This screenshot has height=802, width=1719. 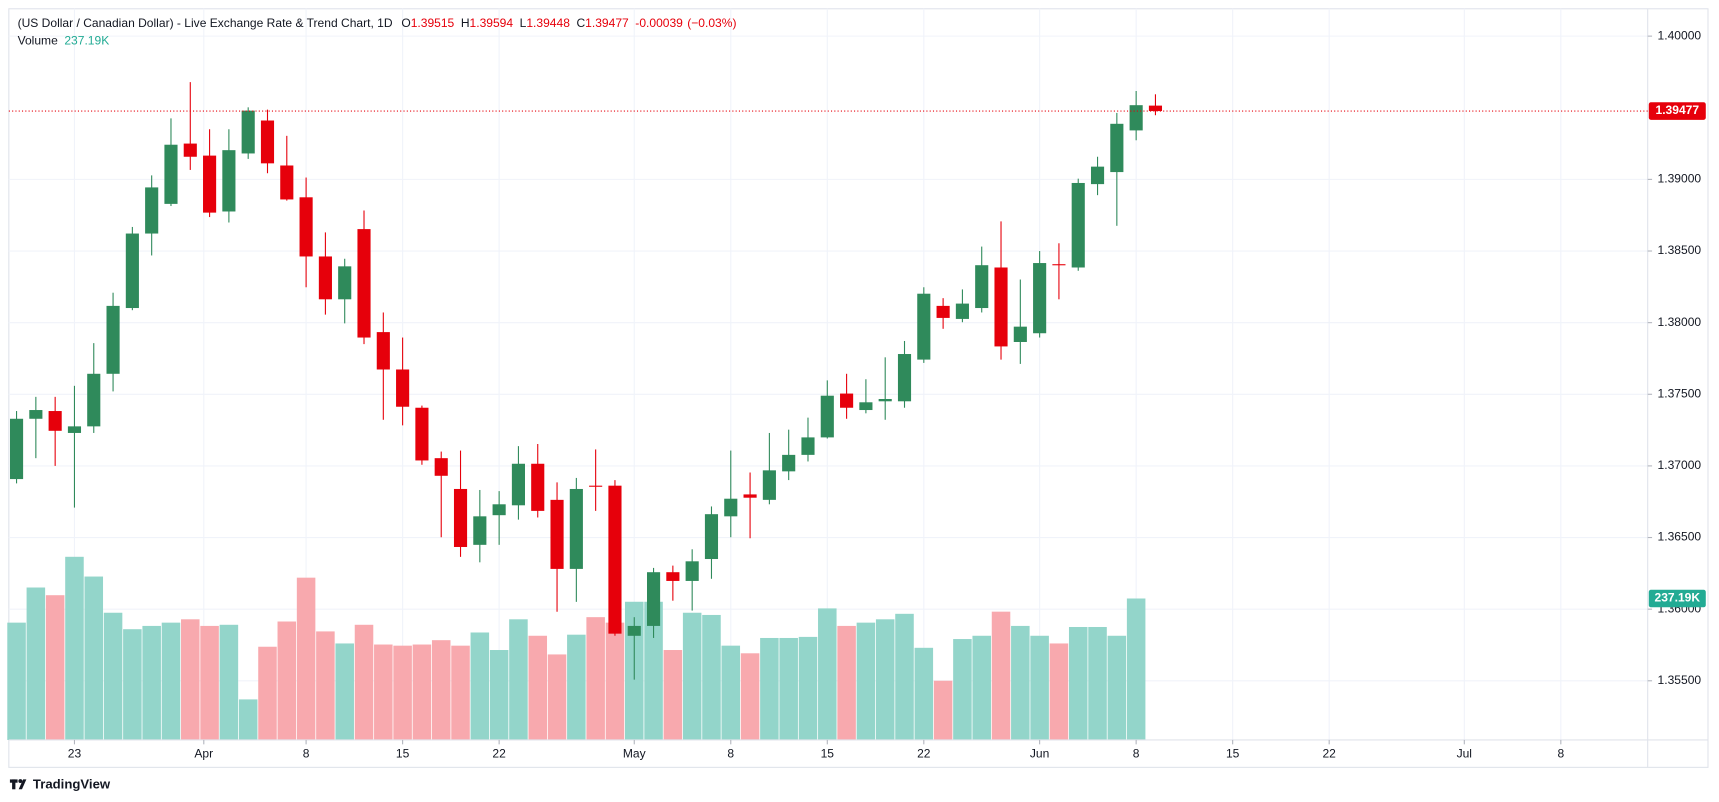 I want to click on change-percent: (−0.03%), so click(x=711, y=23).